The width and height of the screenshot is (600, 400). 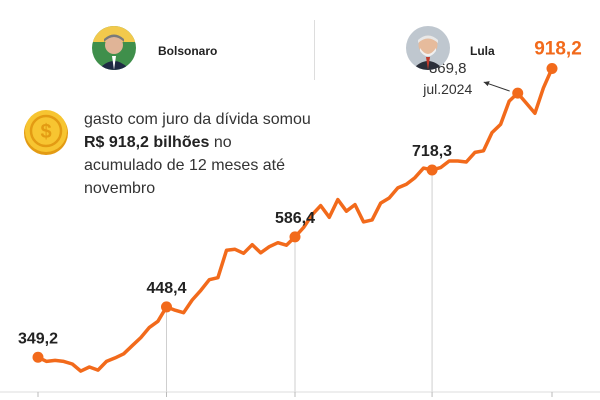 I want to click on data-label-5: 918,2, so click(x=558, y=49).